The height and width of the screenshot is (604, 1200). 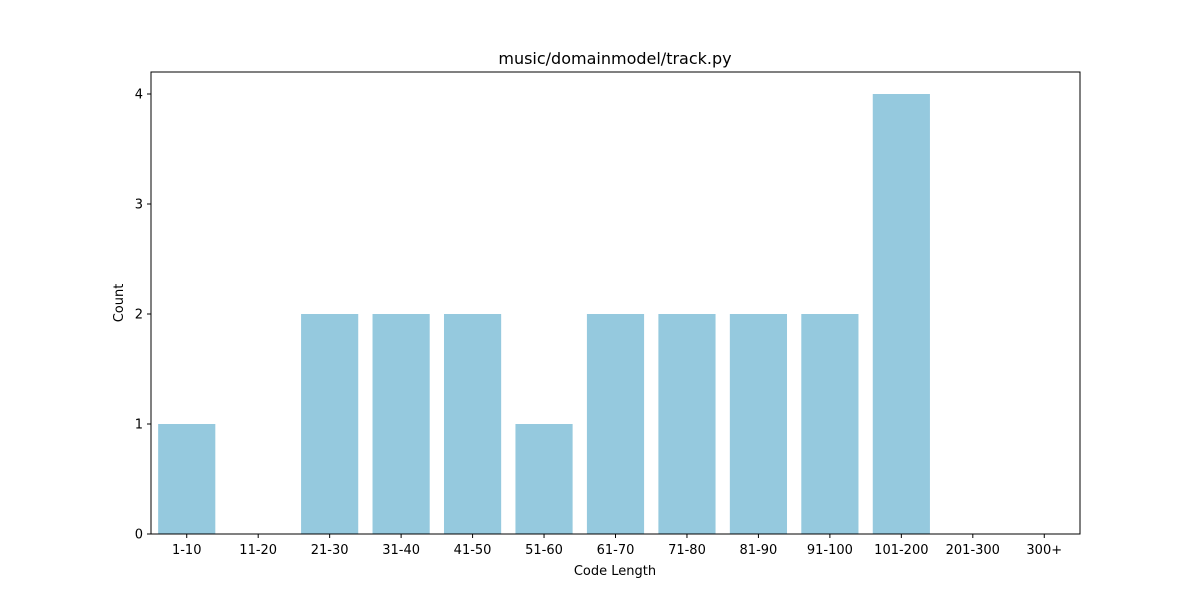 I want to click on y-tick-label: 1, so click(x=139, y=425).